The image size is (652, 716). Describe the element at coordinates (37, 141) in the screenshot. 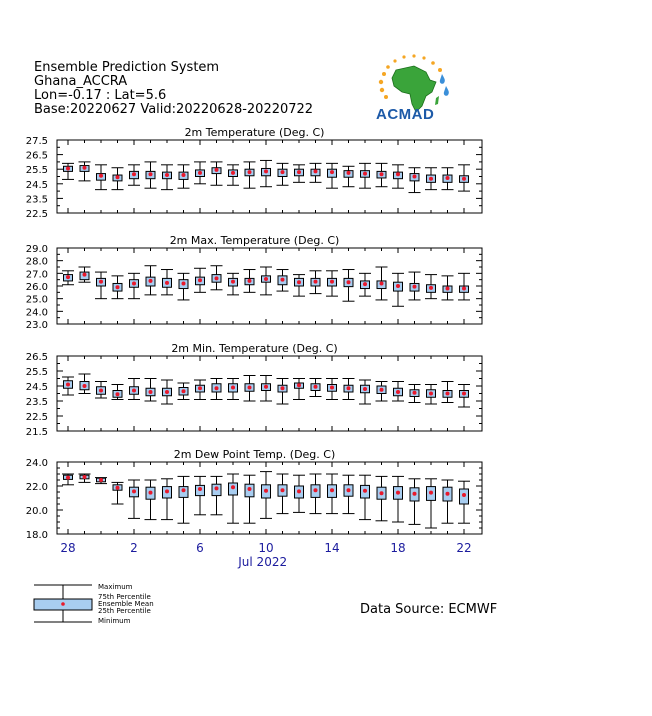

I see `y-tick-label: 27.5` at that location.